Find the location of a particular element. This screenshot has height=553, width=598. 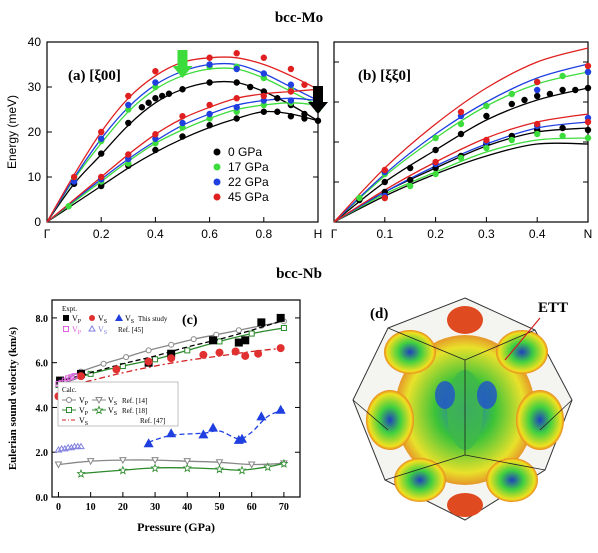

legend-label: Ref. [45] is located at coordinates (130, 330).